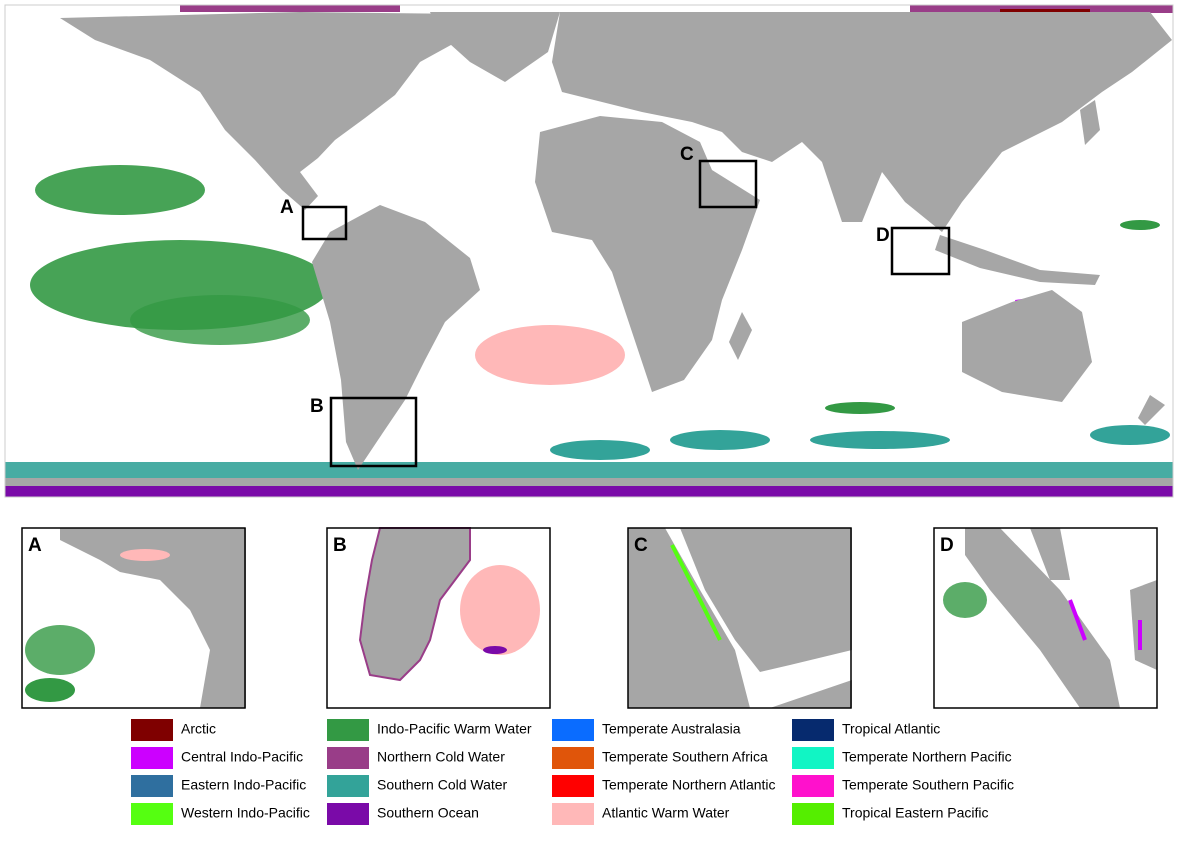 The image size is (1188, 853). What do you see at coordinates (883, 235) in the screenshot?
I see `region-label: D` at bounding box center [883, 235].